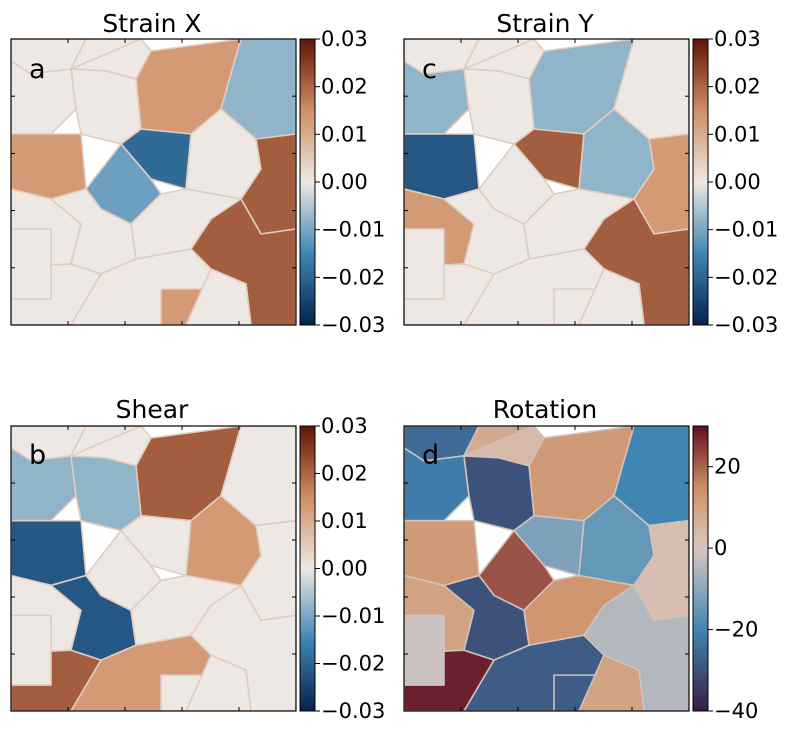  I want to click on panel-letter: d, so click(430, 455).